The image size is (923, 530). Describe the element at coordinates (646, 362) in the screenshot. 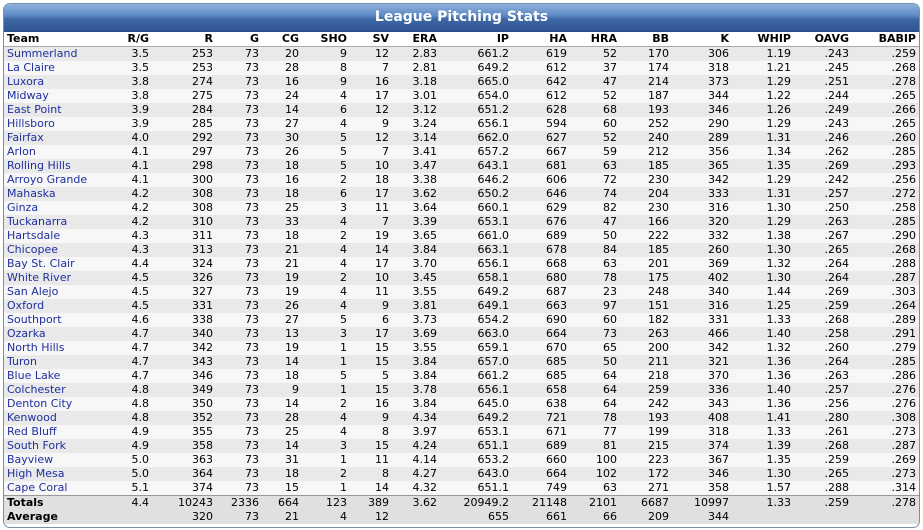

I see `cell-bb: 211` at that location.